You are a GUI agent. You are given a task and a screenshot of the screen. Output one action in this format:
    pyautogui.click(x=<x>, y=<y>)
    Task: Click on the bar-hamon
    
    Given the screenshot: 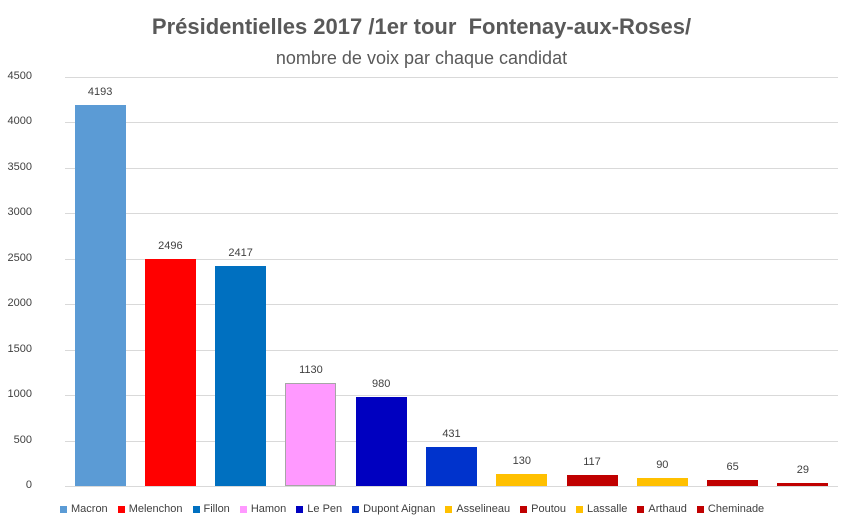 What is the action you would take?
    pyautogui.click(x=311, y=434)
    